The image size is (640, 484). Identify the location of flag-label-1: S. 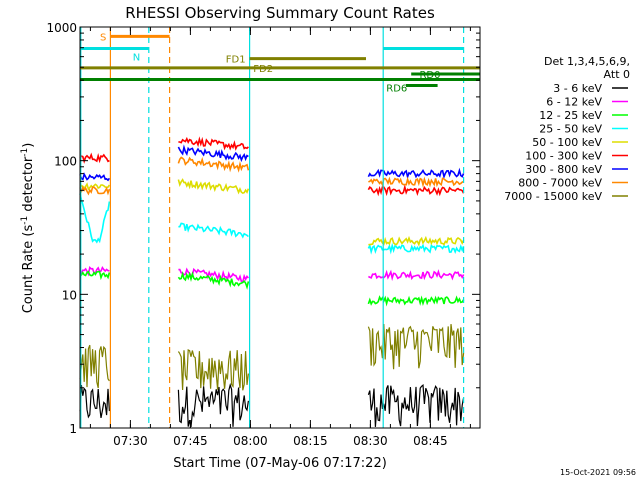
(103, 37).